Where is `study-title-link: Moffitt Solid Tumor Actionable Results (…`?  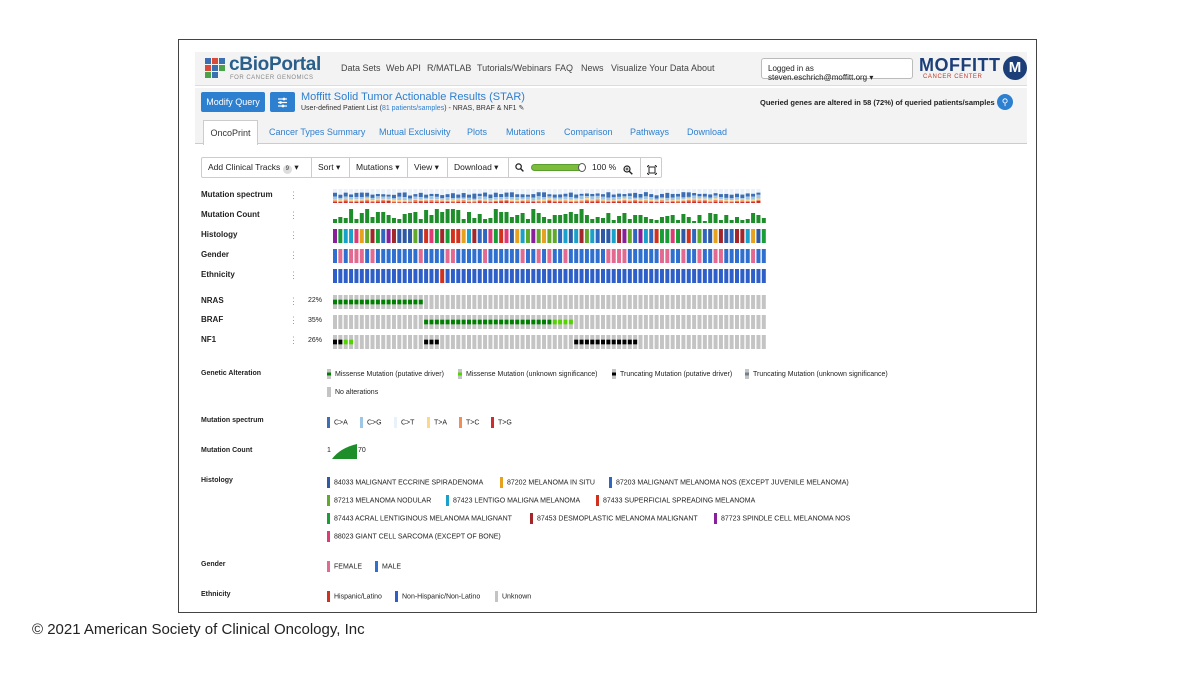 study-title-link: Moffitt Solid Tumor Actionable Results (… is located at coordinates (413, 97).